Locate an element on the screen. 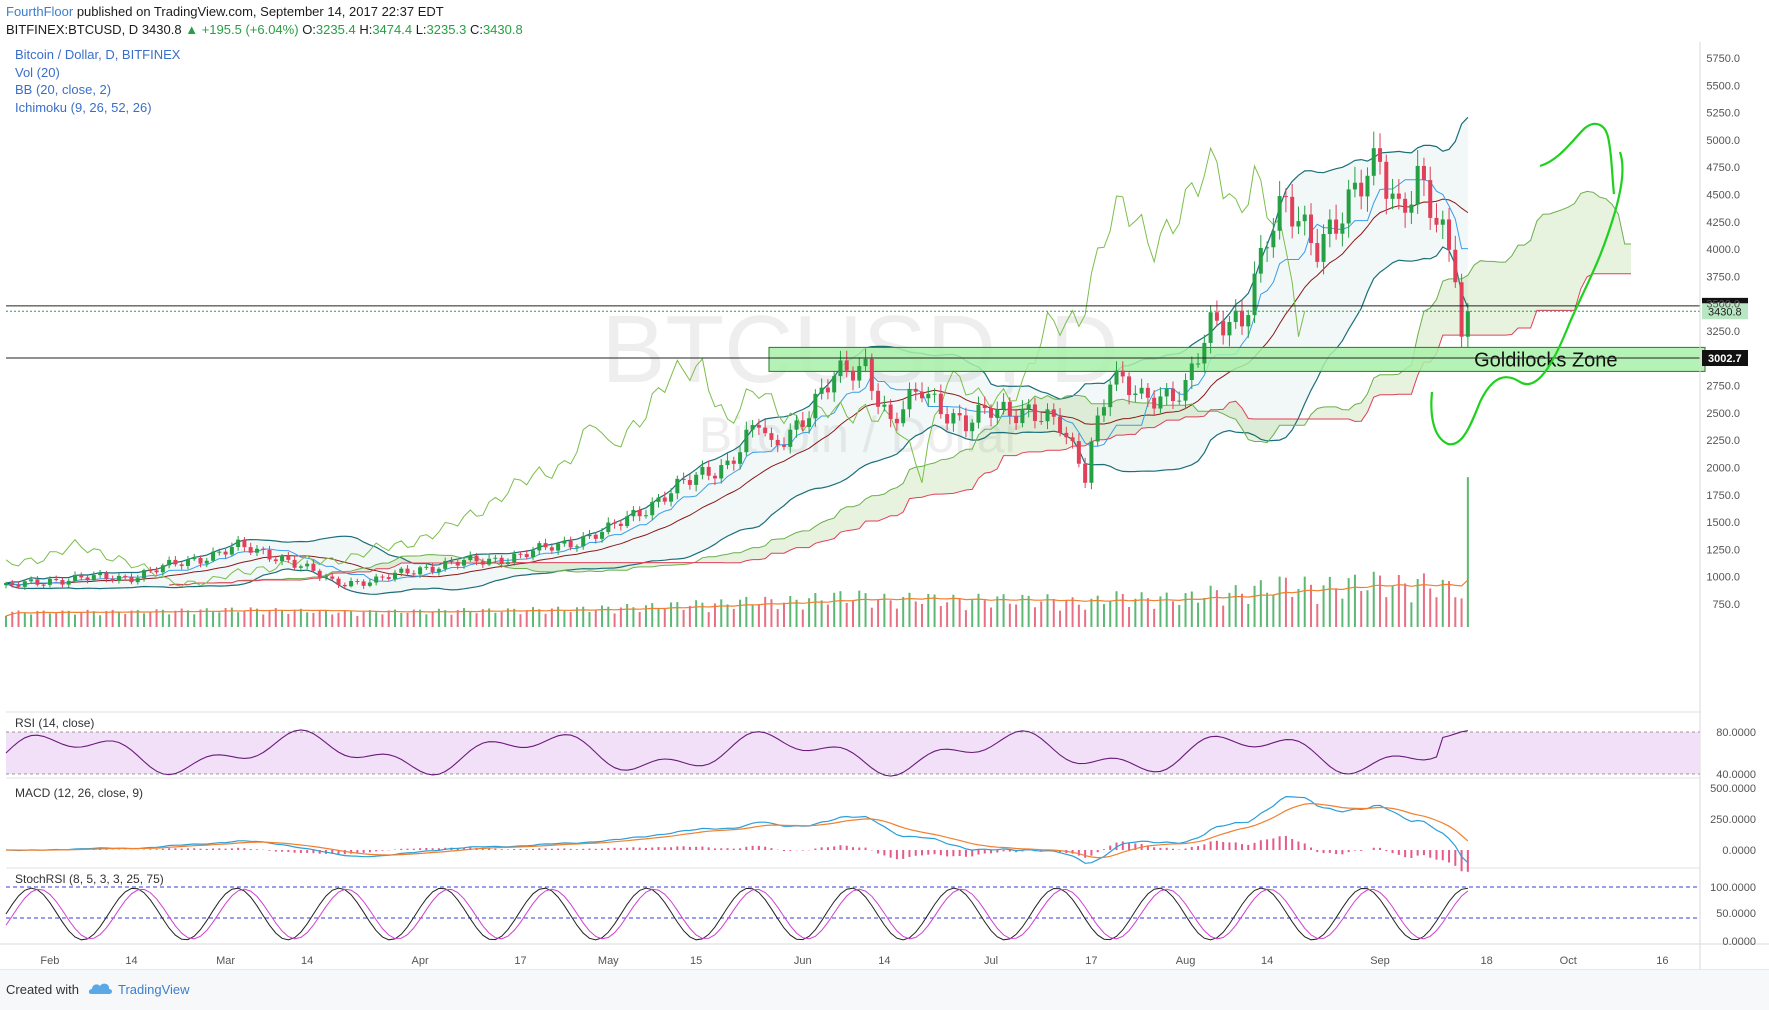 The image size is (1769, 1010). time-tick-label: 15 is located at coordinates (696, 961).